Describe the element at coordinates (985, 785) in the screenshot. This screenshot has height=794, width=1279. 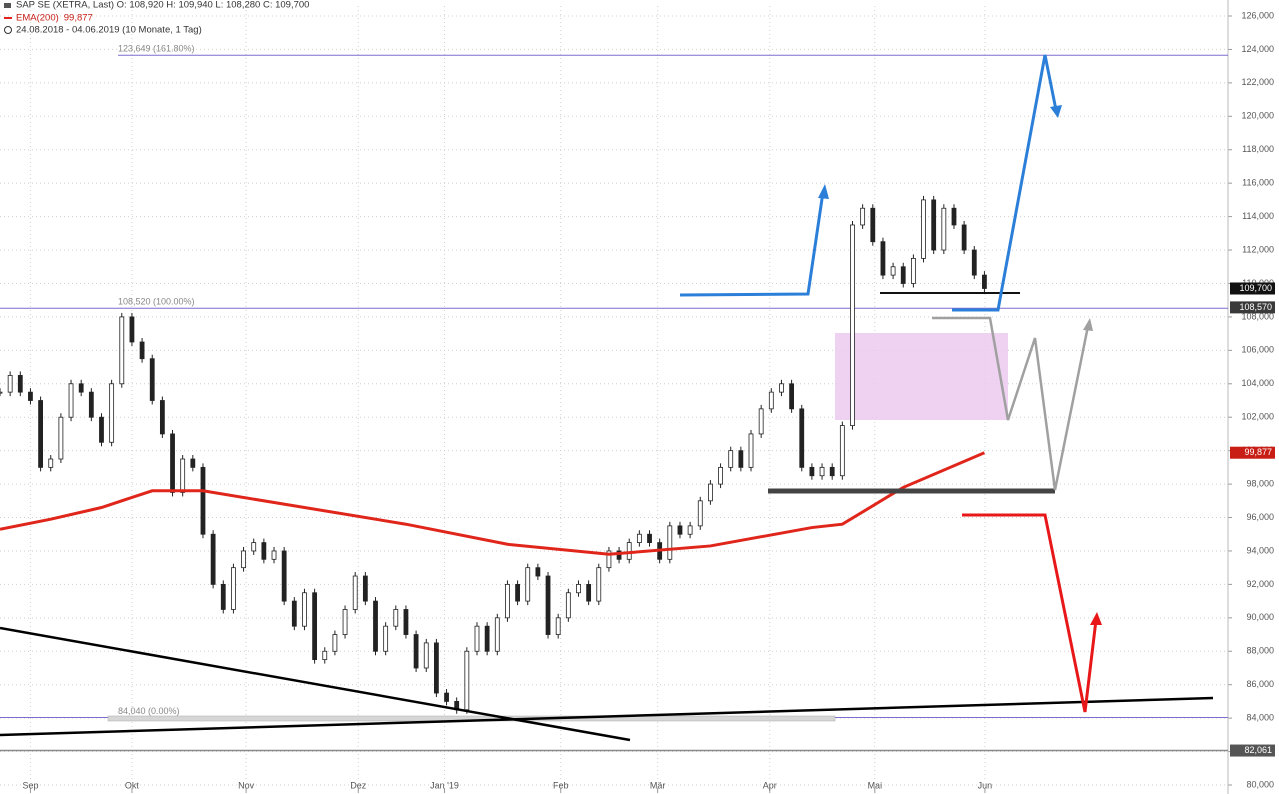
I see `x-tick-label: Jun` at that location.